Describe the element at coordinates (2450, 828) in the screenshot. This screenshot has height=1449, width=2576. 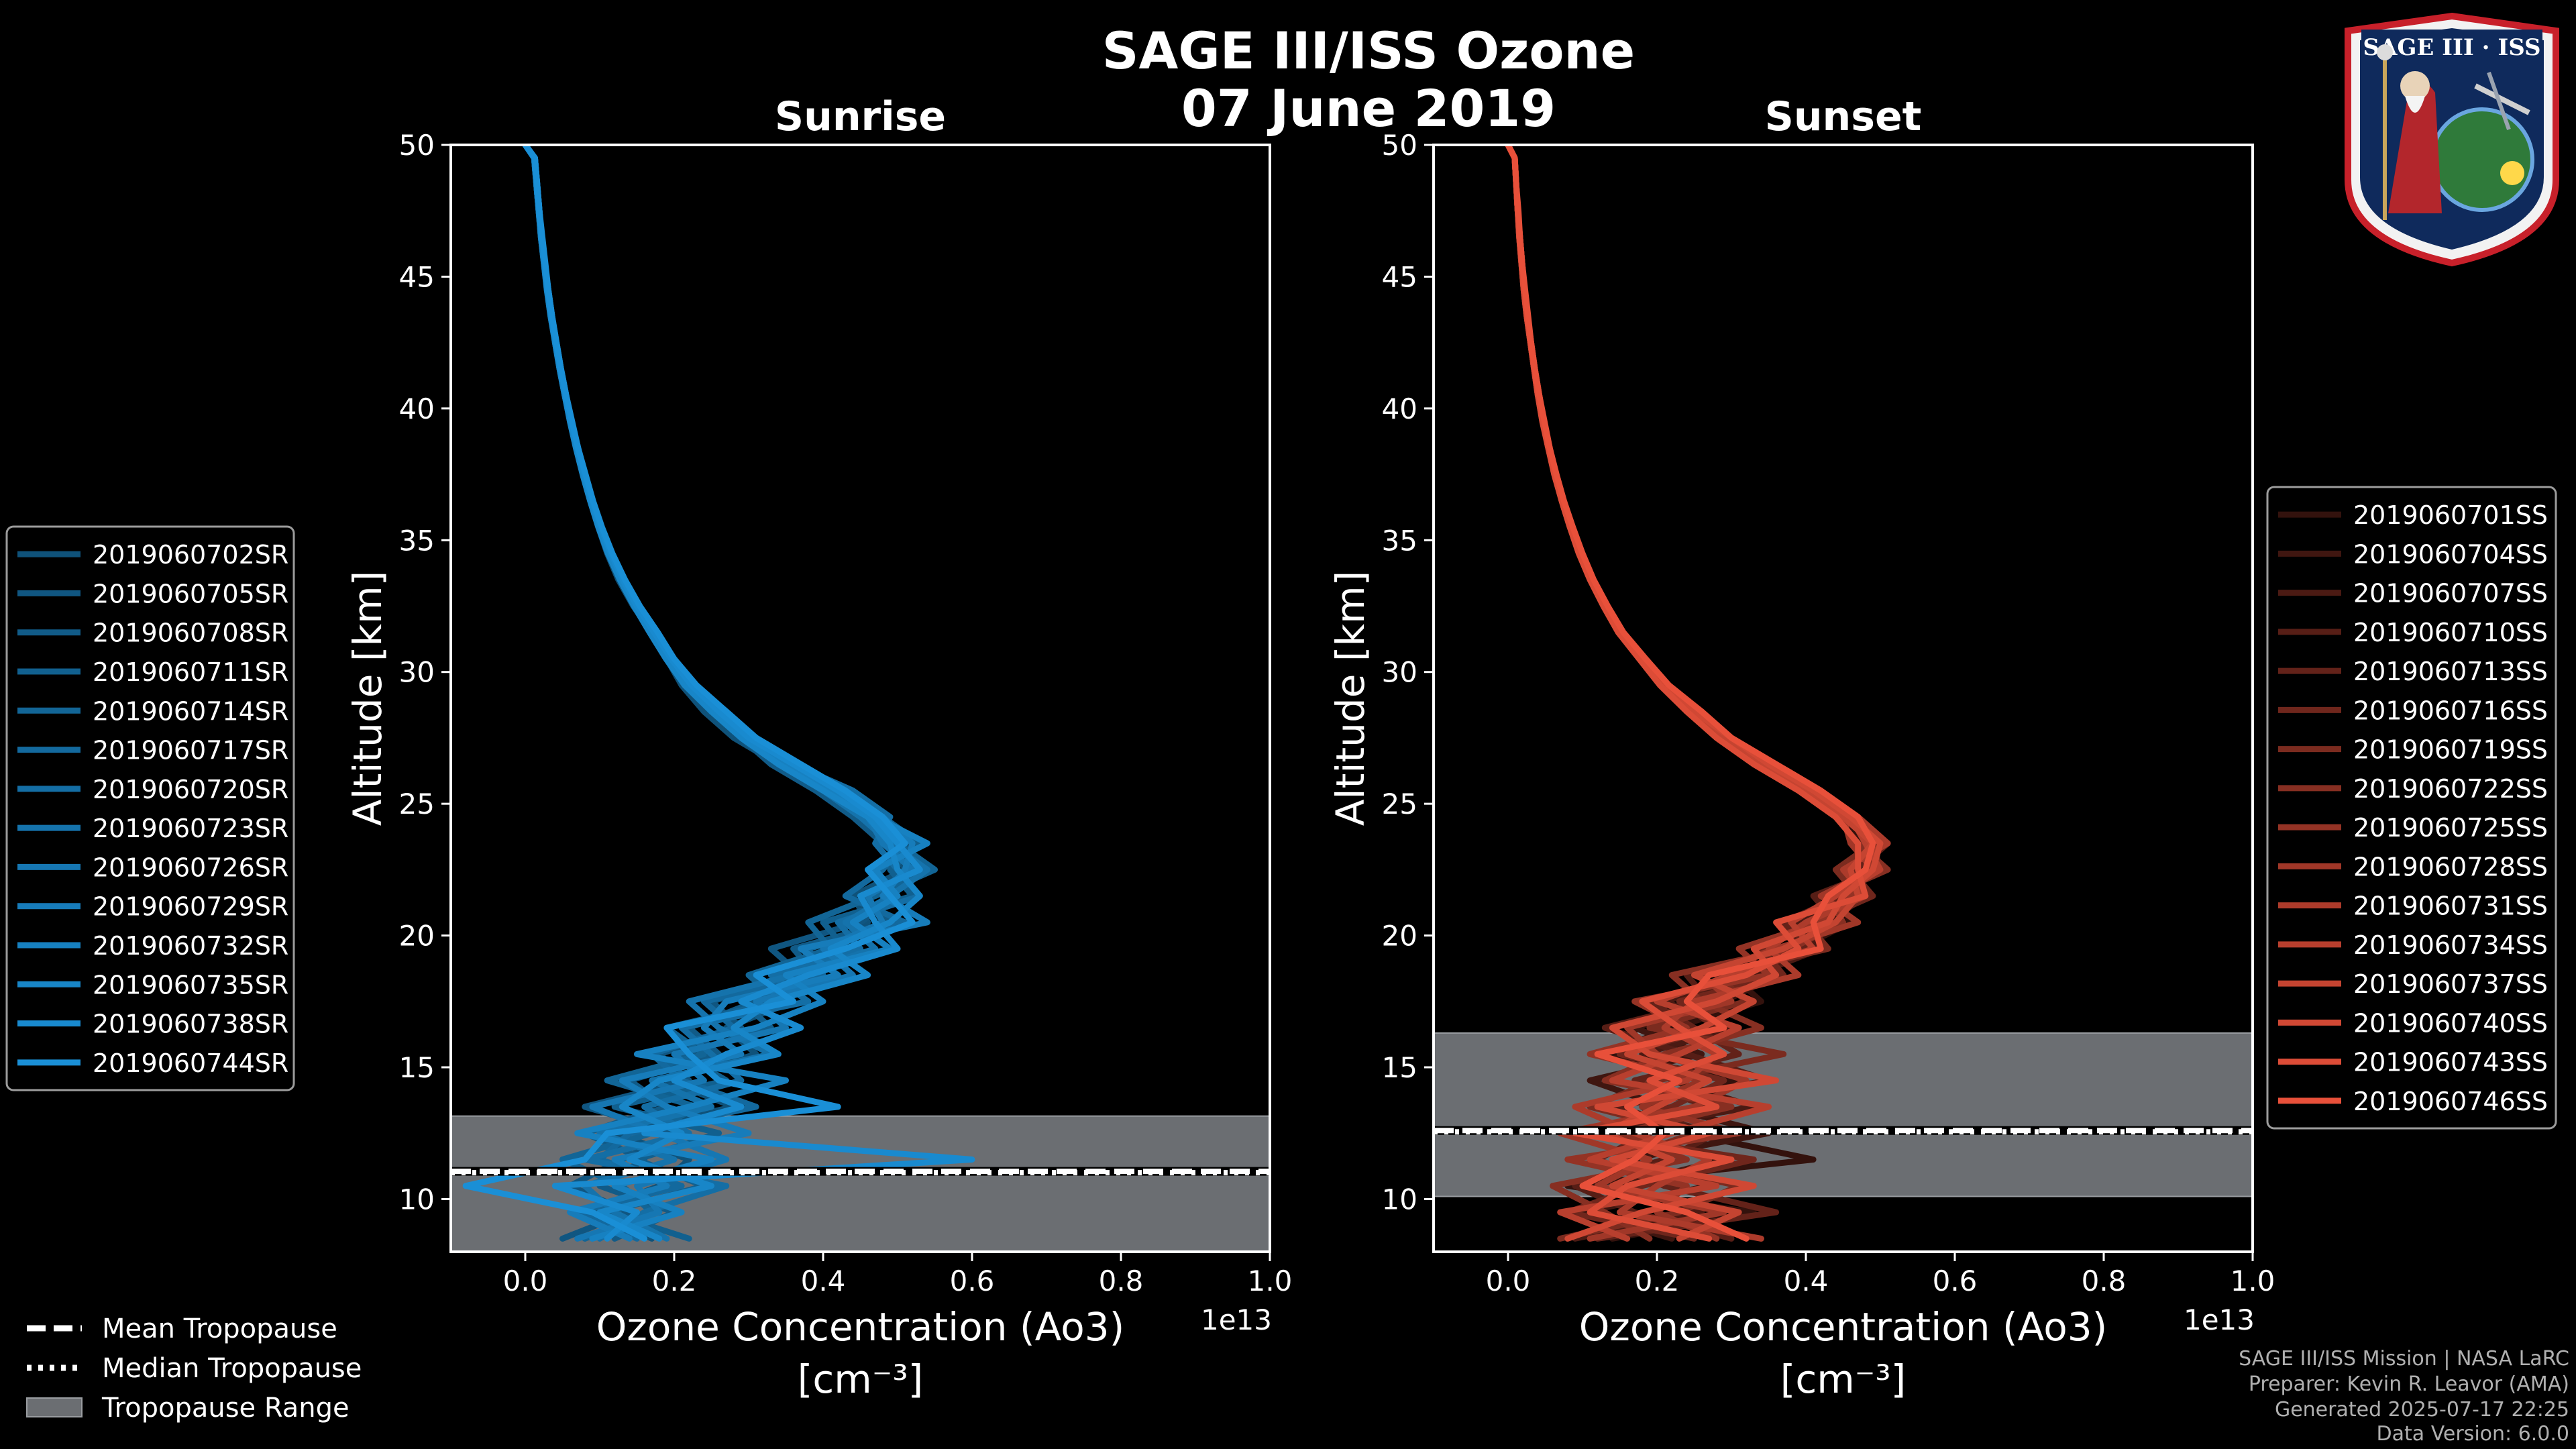
I see `legend-entry: 2019060725SS` at that location.